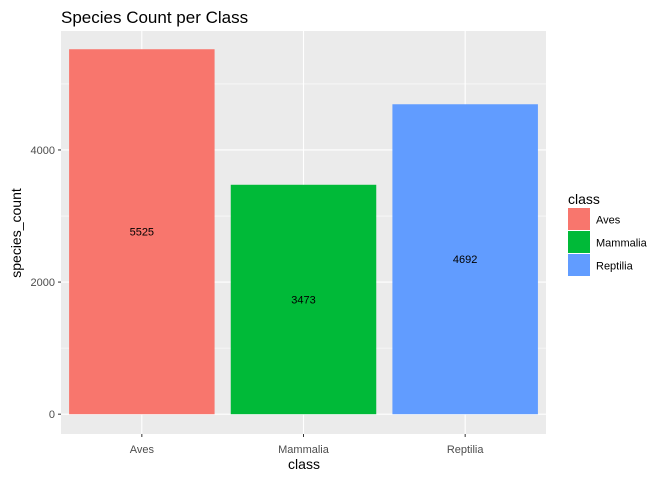  I want to click on legend-label: Aves, so click(608, 221).